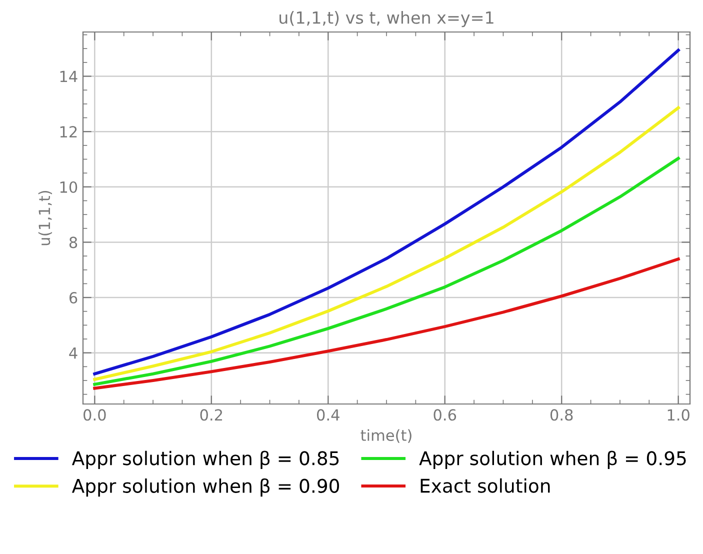 This screenshot has height=554, width=703. Describe the element at coordinates (386, 436) in the screenshot. I see `x-axis-title: time(t)` at that location.